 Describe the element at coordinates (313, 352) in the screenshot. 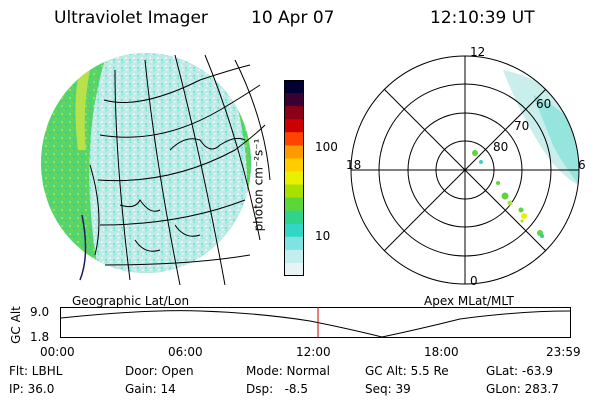

I see `timeline-xtick-2: 12:00` at that location.